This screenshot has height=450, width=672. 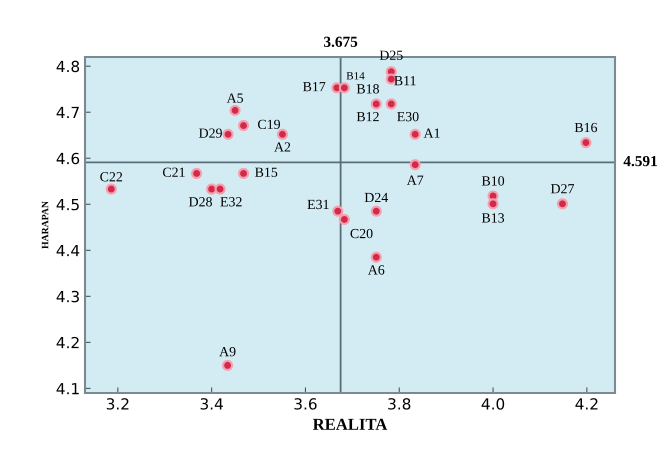 I want to click on y-tick-label: 4.7, so click(x=67, y=112).